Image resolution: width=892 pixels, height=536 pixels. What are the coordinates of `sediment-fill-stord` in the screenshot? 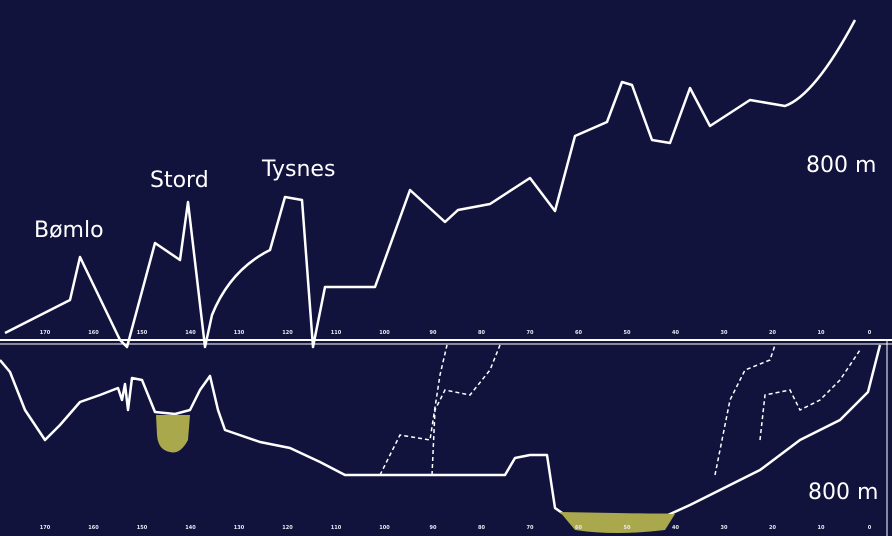 It's located at (173, 434).